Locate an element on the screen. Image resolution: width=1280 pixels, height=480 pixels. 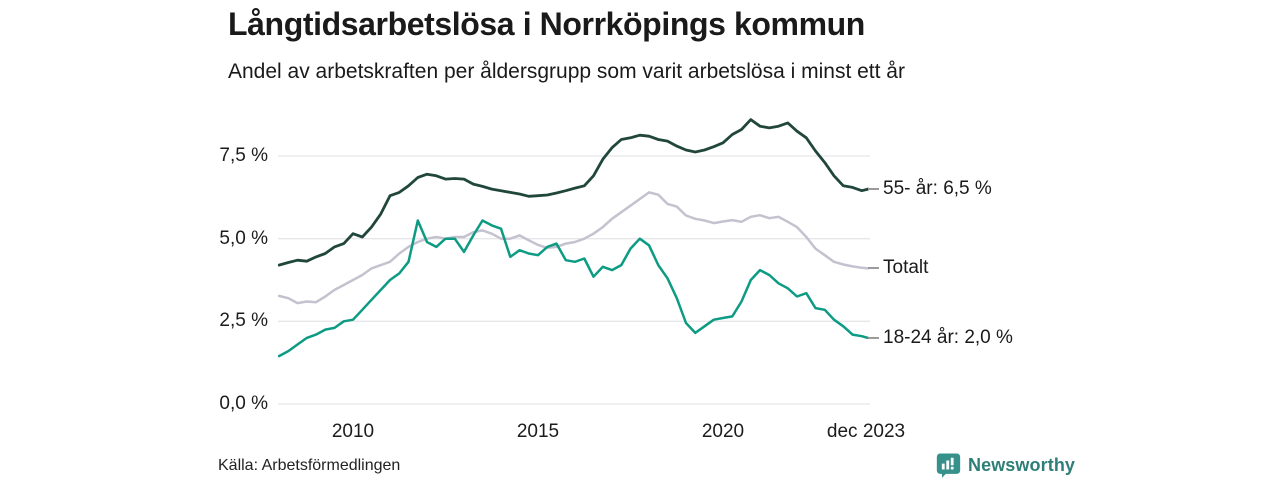
y-tick-5-0: 5,0 % is located at coordinates (243, 238).